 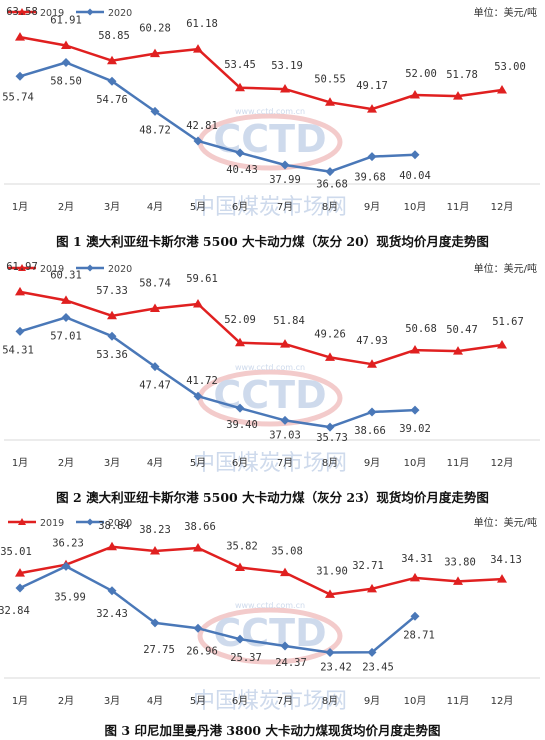 What do you see at coordinates (112, 355) in the screenshot?
I see `data-label-2020: 53.36` at bounding box center [112, 355].